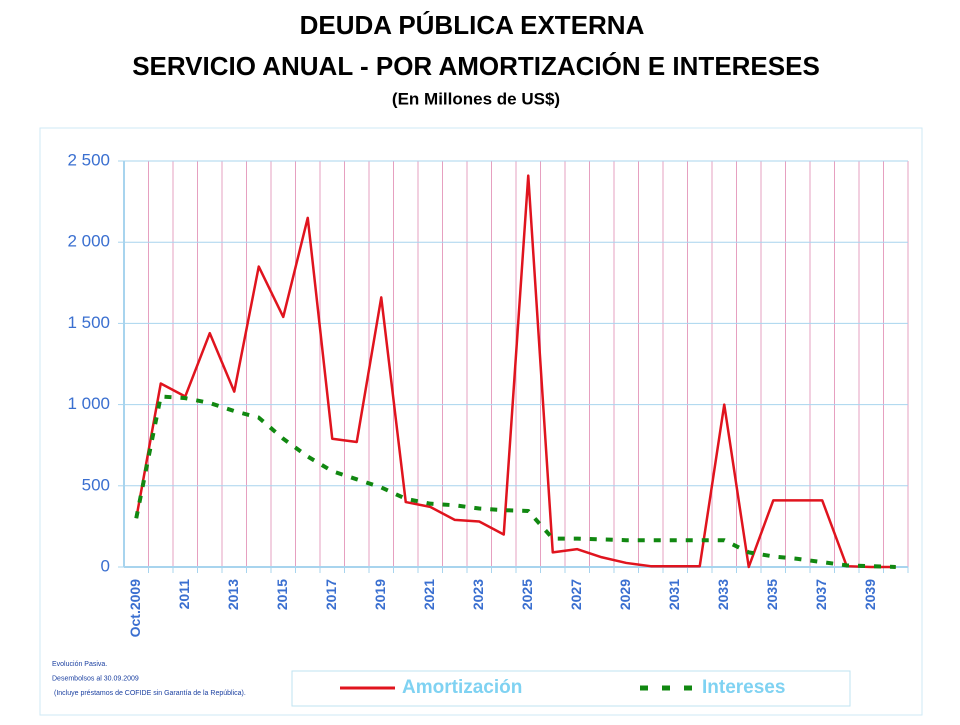 The width and height of the screenshot is (960, 725). What do you see at coordinates (282, 594) in the screenshot?
I see `x-tick-label: 2015` at bounding box center [282, 594].